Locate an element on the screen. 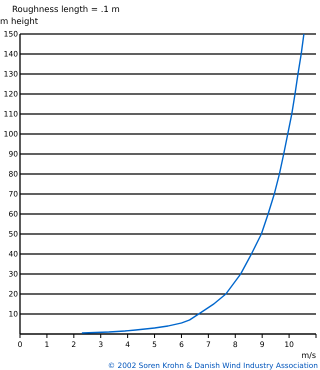 The image size is (320, 370). chart-title: Roughness length = .1 m is located at coordinates (66, 10).